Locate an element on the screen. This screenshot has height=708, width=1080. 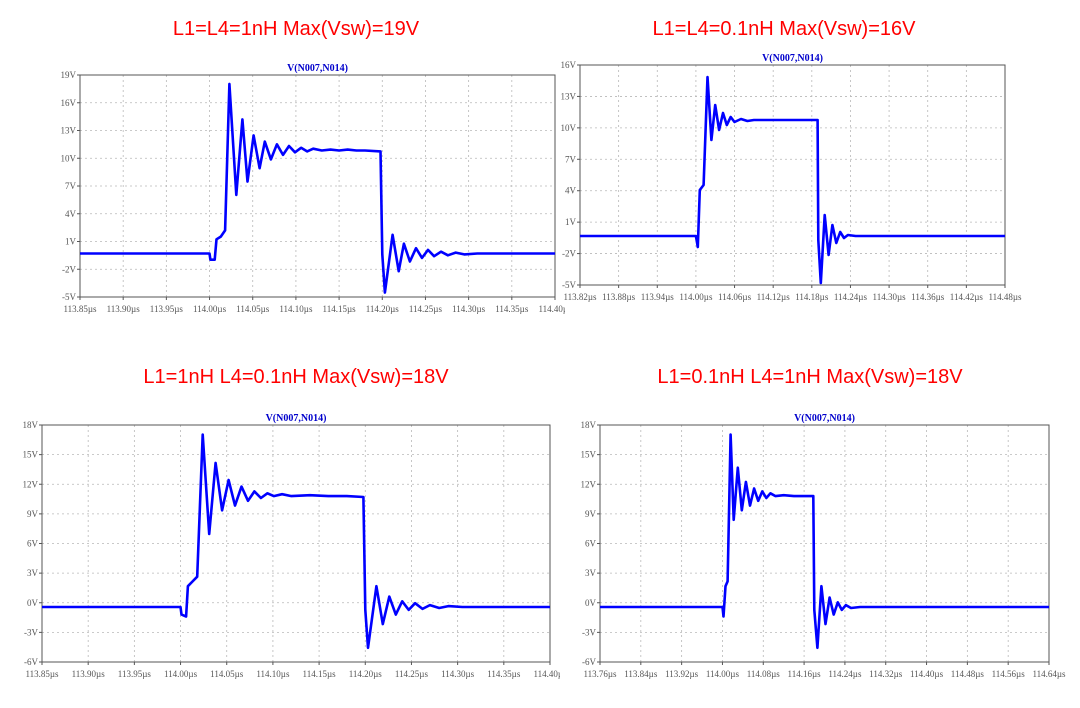
x-tick-label: 114.12µs is located at coordinates (774, 297).